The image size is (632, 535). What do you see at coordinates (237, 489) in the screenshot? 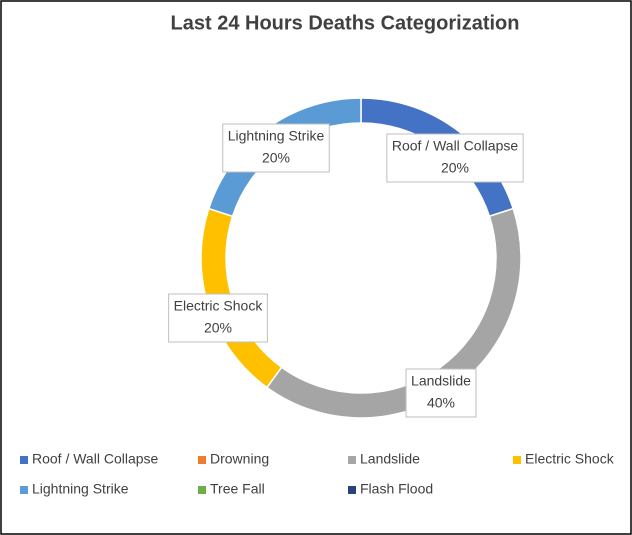
I see `legend-label: Tree Fall` at bounding box center [237, 489].